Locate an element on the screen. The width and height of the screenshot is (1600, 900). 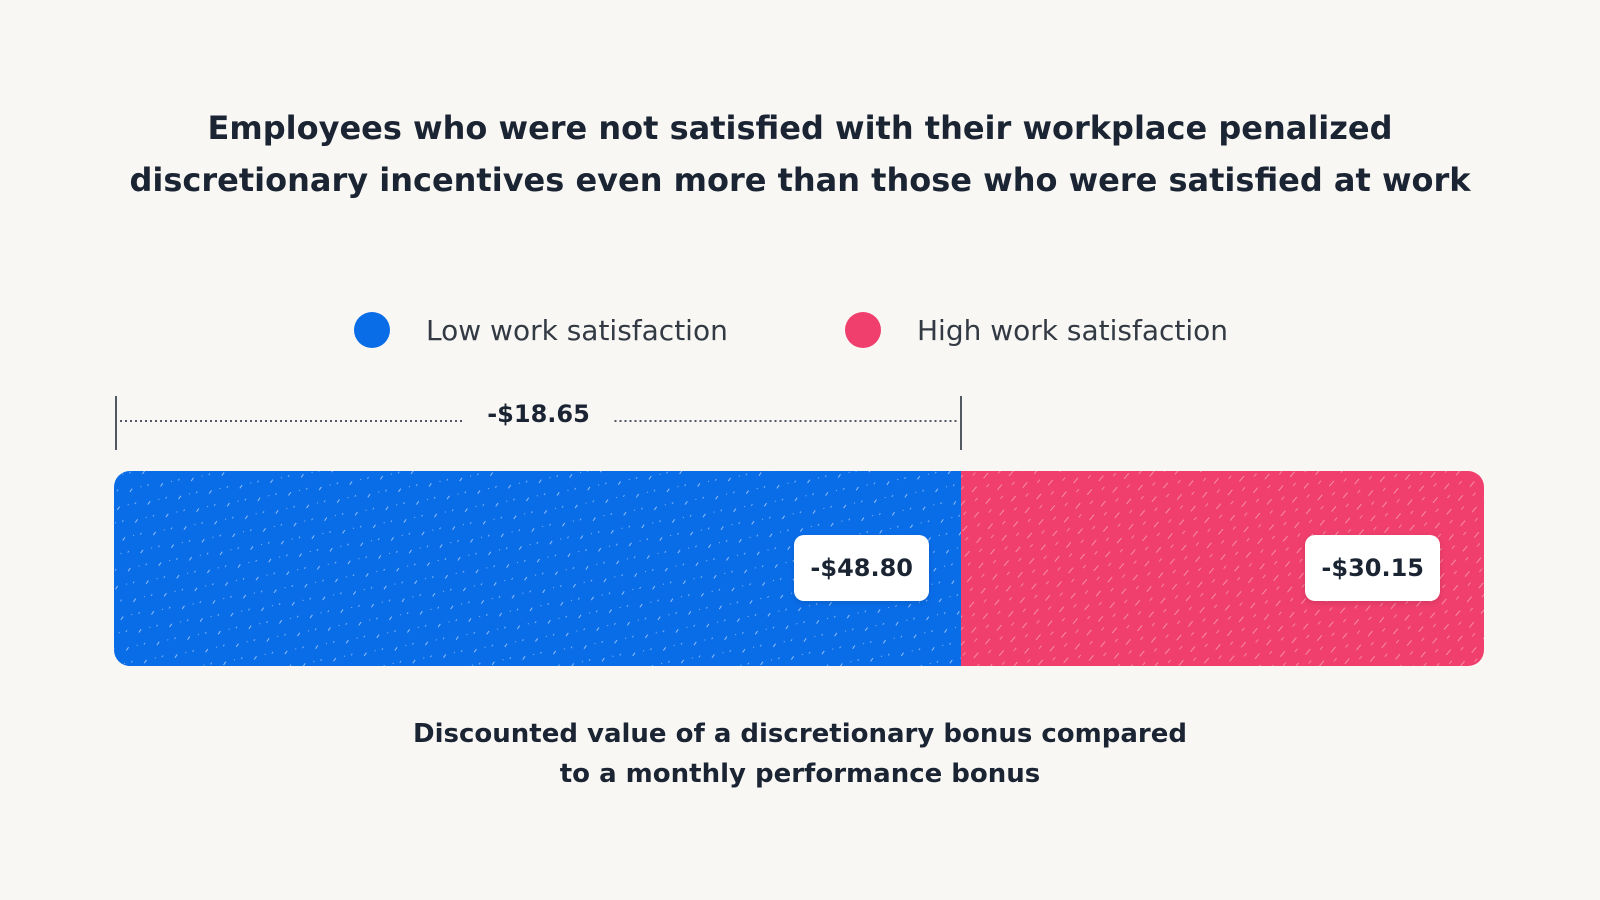
legend-label-low: Low work satisfaction is located at coordinates (577, 330).